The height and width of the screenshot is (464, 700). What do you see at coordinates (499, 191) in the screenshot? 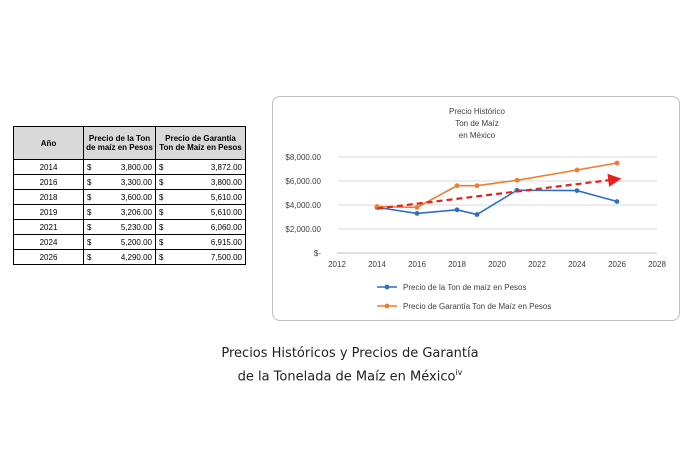
I see `trend-arrow` at bounding box center [499, 191].